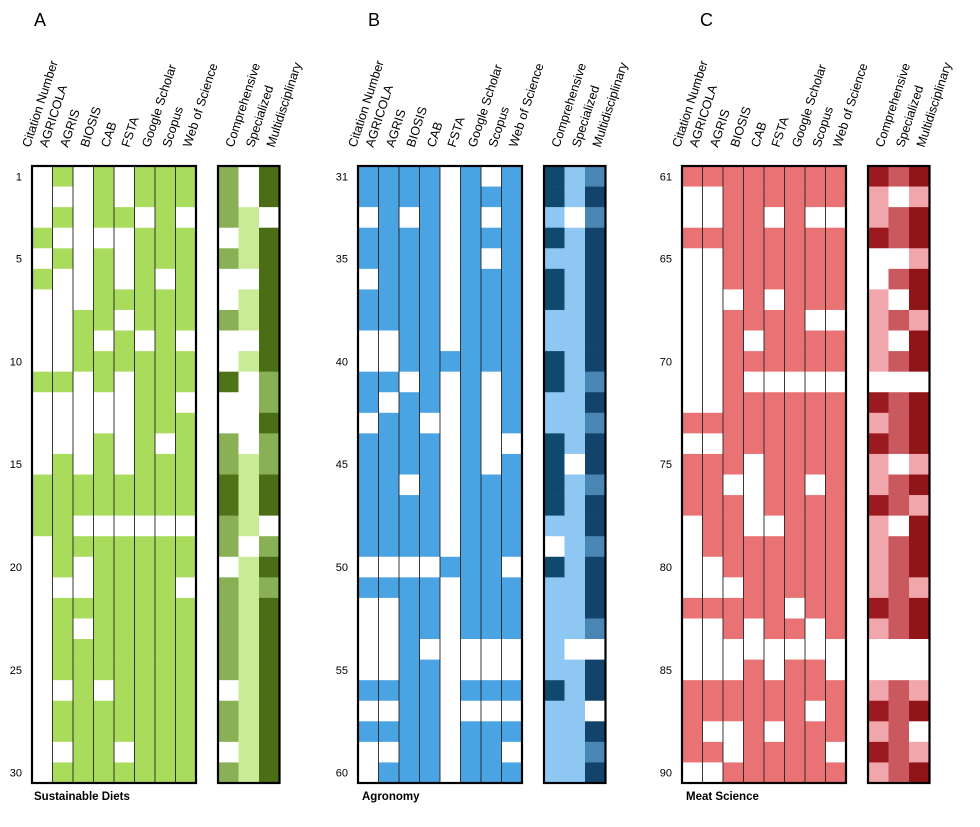 This screenshot has width=980, height=827. Describe the element at coordinates (758, 134) in the screenshot. I see `column-header: CAB` at that location.